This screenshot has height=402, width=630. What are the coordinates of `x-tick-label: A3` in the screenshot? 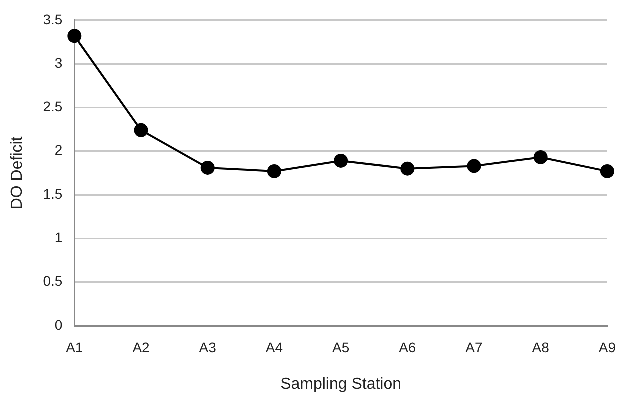 It's located at (208, 347).